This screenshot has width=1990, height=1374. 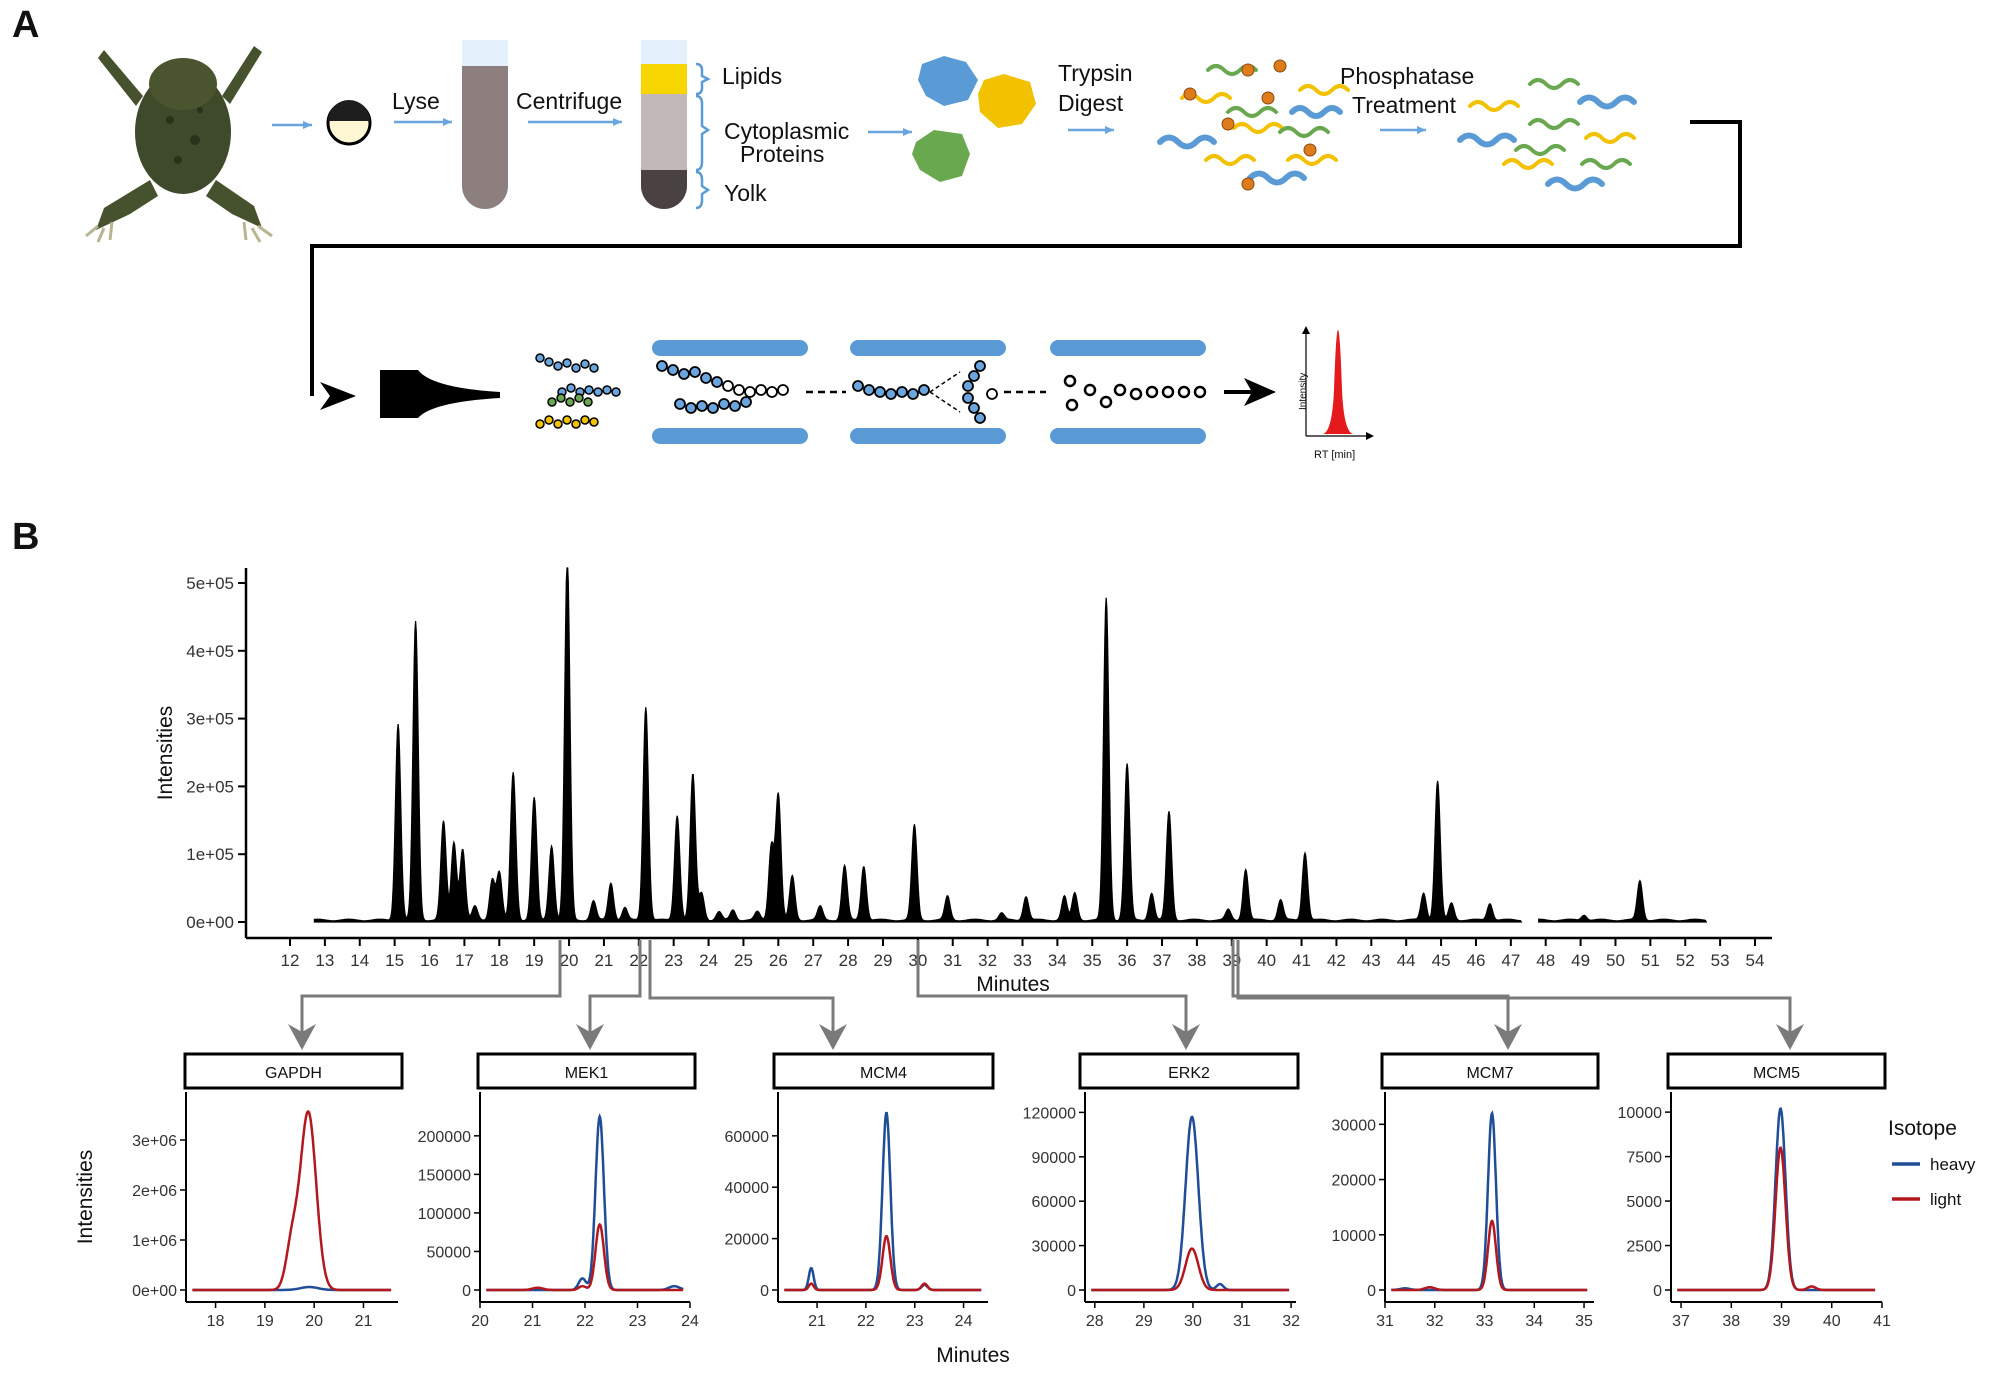 What do you see at coordinates (848, 960) in the screenshot?
I see `x-tick-label: 28` at bounding box center [848, 960].